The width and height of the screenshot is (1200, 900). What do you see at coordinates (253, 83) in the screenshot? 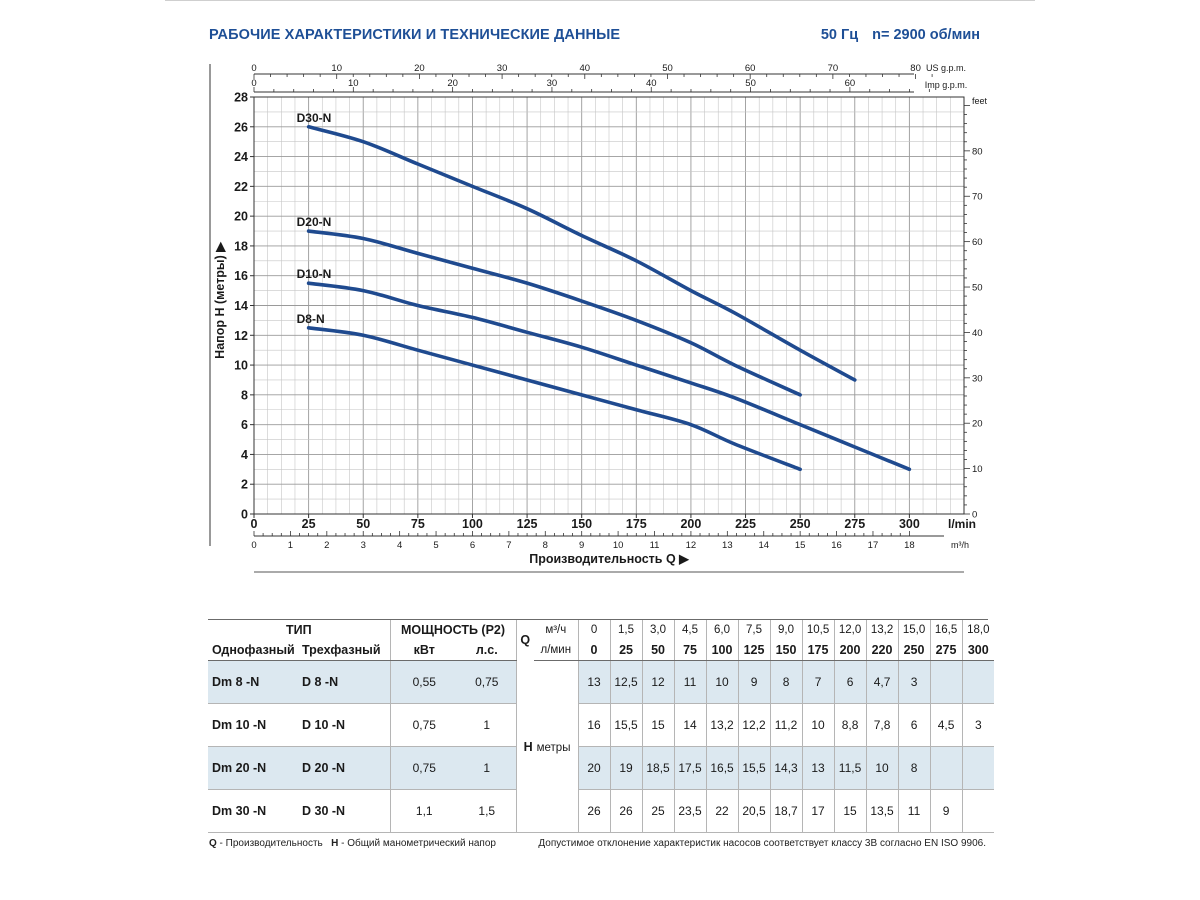
I see `imp-gpm-tick-label: 0` at bounding box center [253, 83].